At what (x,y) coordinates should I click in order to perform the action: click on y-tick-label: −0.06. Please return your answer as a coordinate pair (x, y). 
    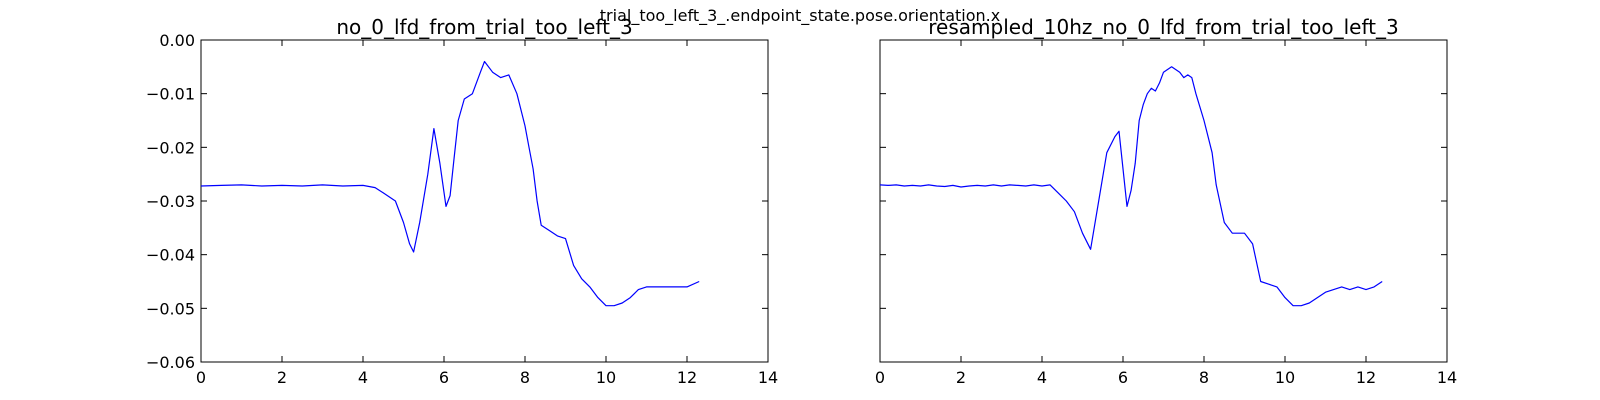
    Looking at the image, I should click on (170, 362).